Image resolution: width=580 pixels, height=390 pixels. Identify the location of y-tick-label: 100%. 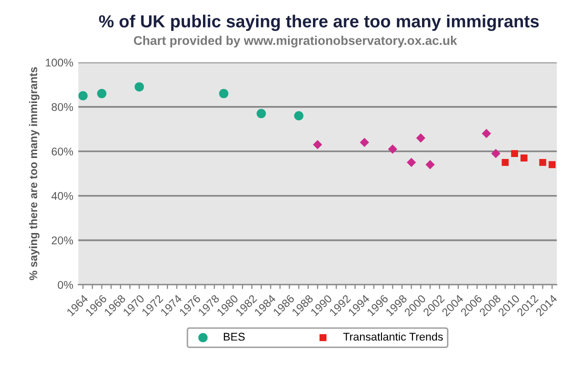
(60, 62).